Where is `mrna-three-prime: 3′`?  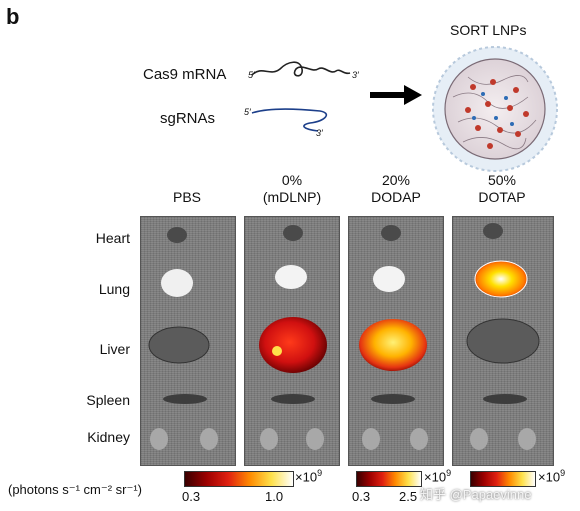 mrna-three-prime: 3′ is located at coordinates (355, 75).